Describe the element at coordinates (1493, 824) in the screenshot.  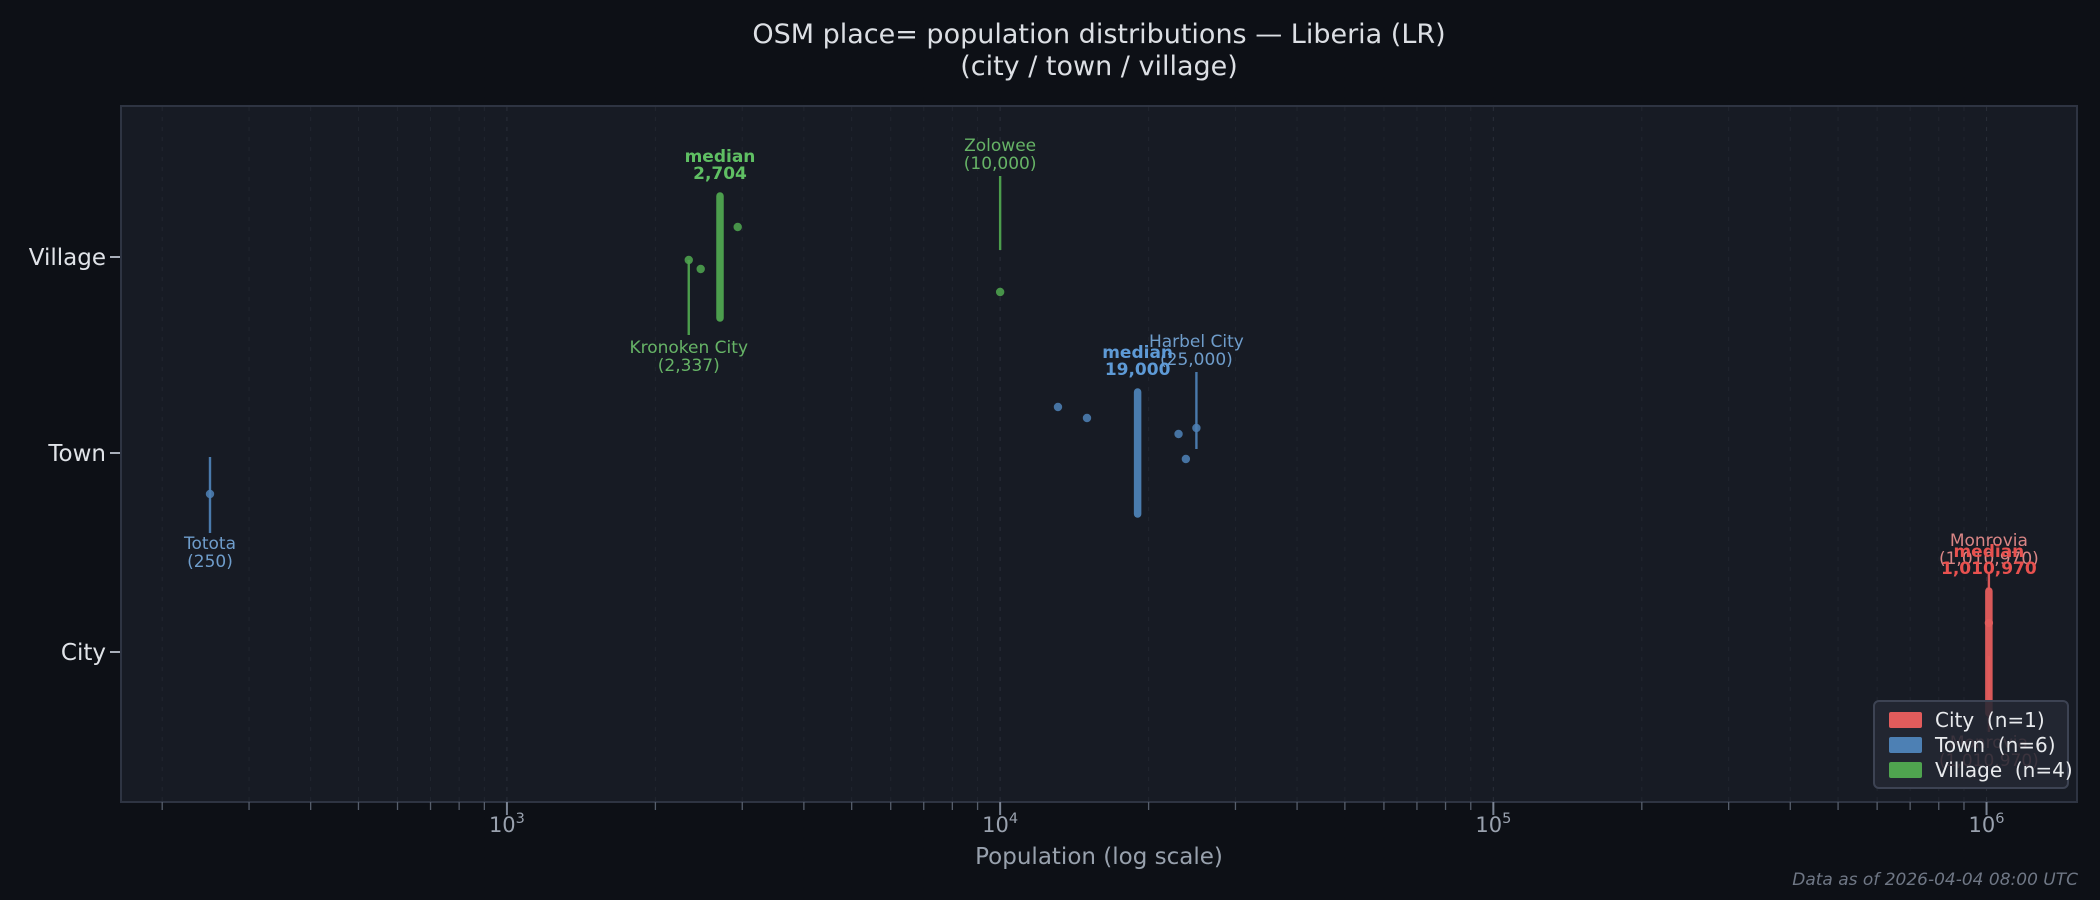
I see `x-tick-label: 105` at that location.